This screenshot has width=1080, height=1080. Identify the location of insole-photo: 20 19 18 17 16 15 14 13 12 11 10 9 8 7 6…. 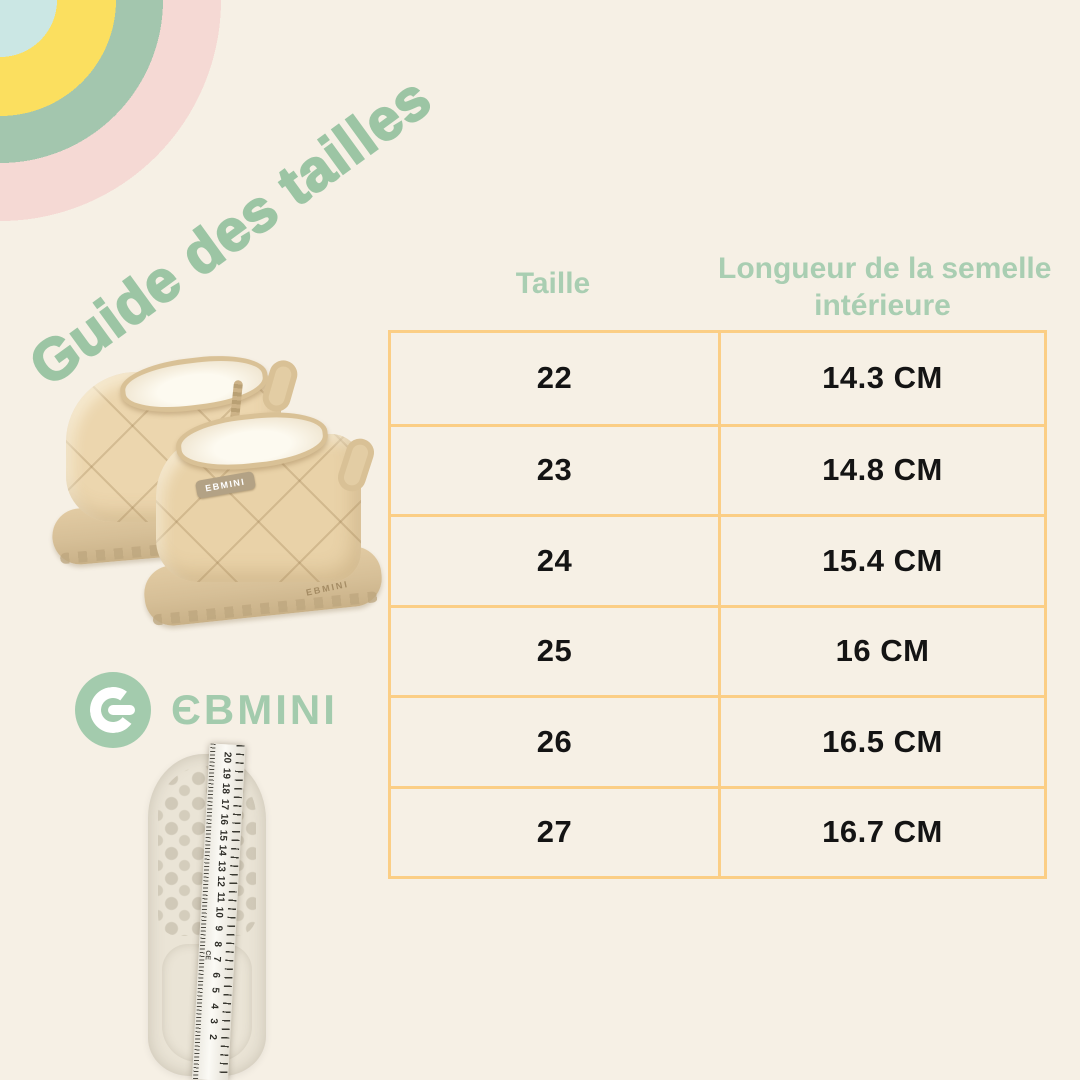
(211, 911).